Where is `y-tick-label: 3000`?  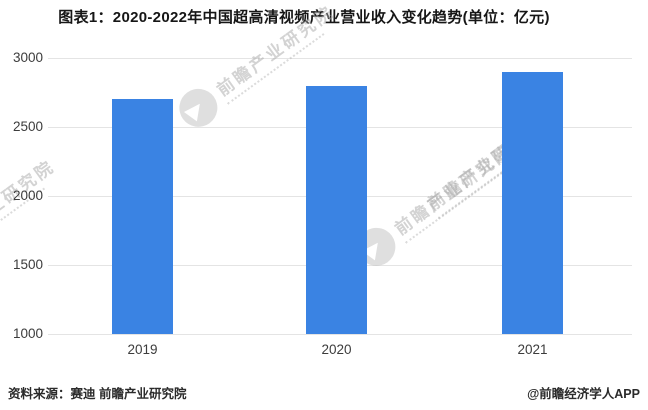
y-tick-label: 3000 is located at coordinates (27, 57).